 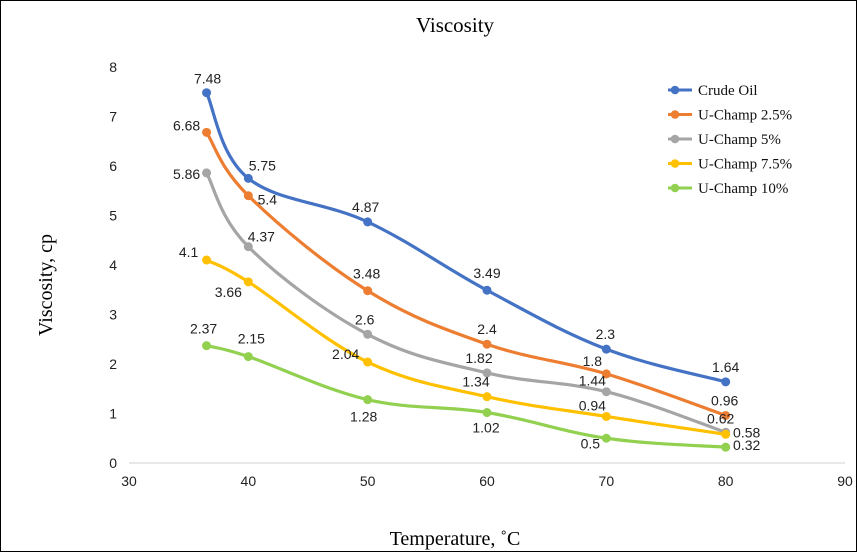 I want to click on data-label: 5.4, so click(x=268, y=200).